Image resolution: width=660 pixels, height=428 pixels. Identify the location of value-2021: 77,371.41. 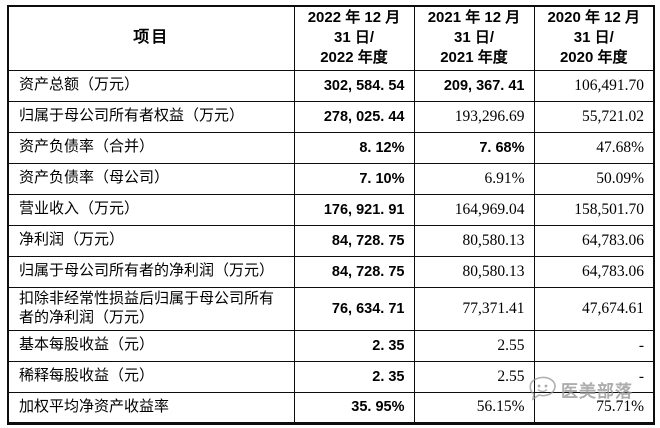
(474, 308).